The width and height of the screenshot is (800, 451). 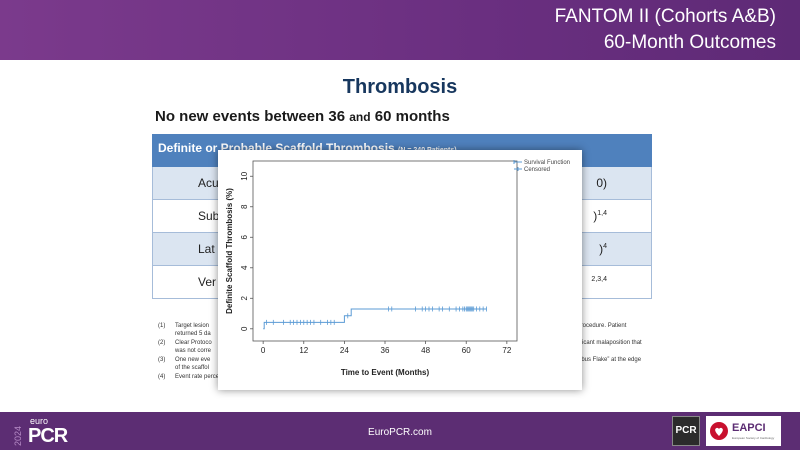 I want to click on row-value-sup: 2,3,4, so click(x=599, y=279).